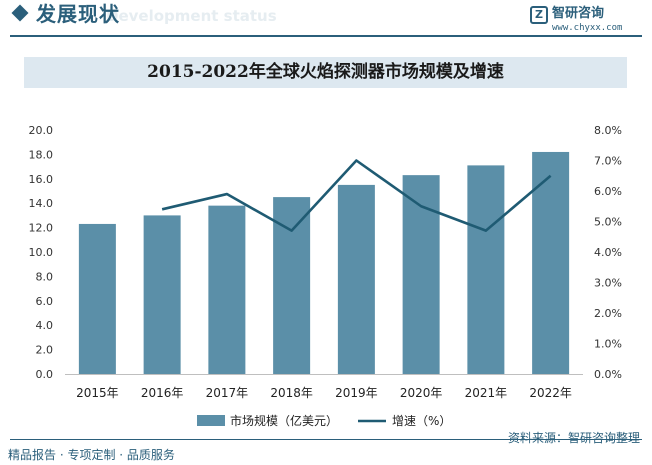 The image size is (652, 465). I want to click on y-left-tick-label: 20.0, so click(41, 130).